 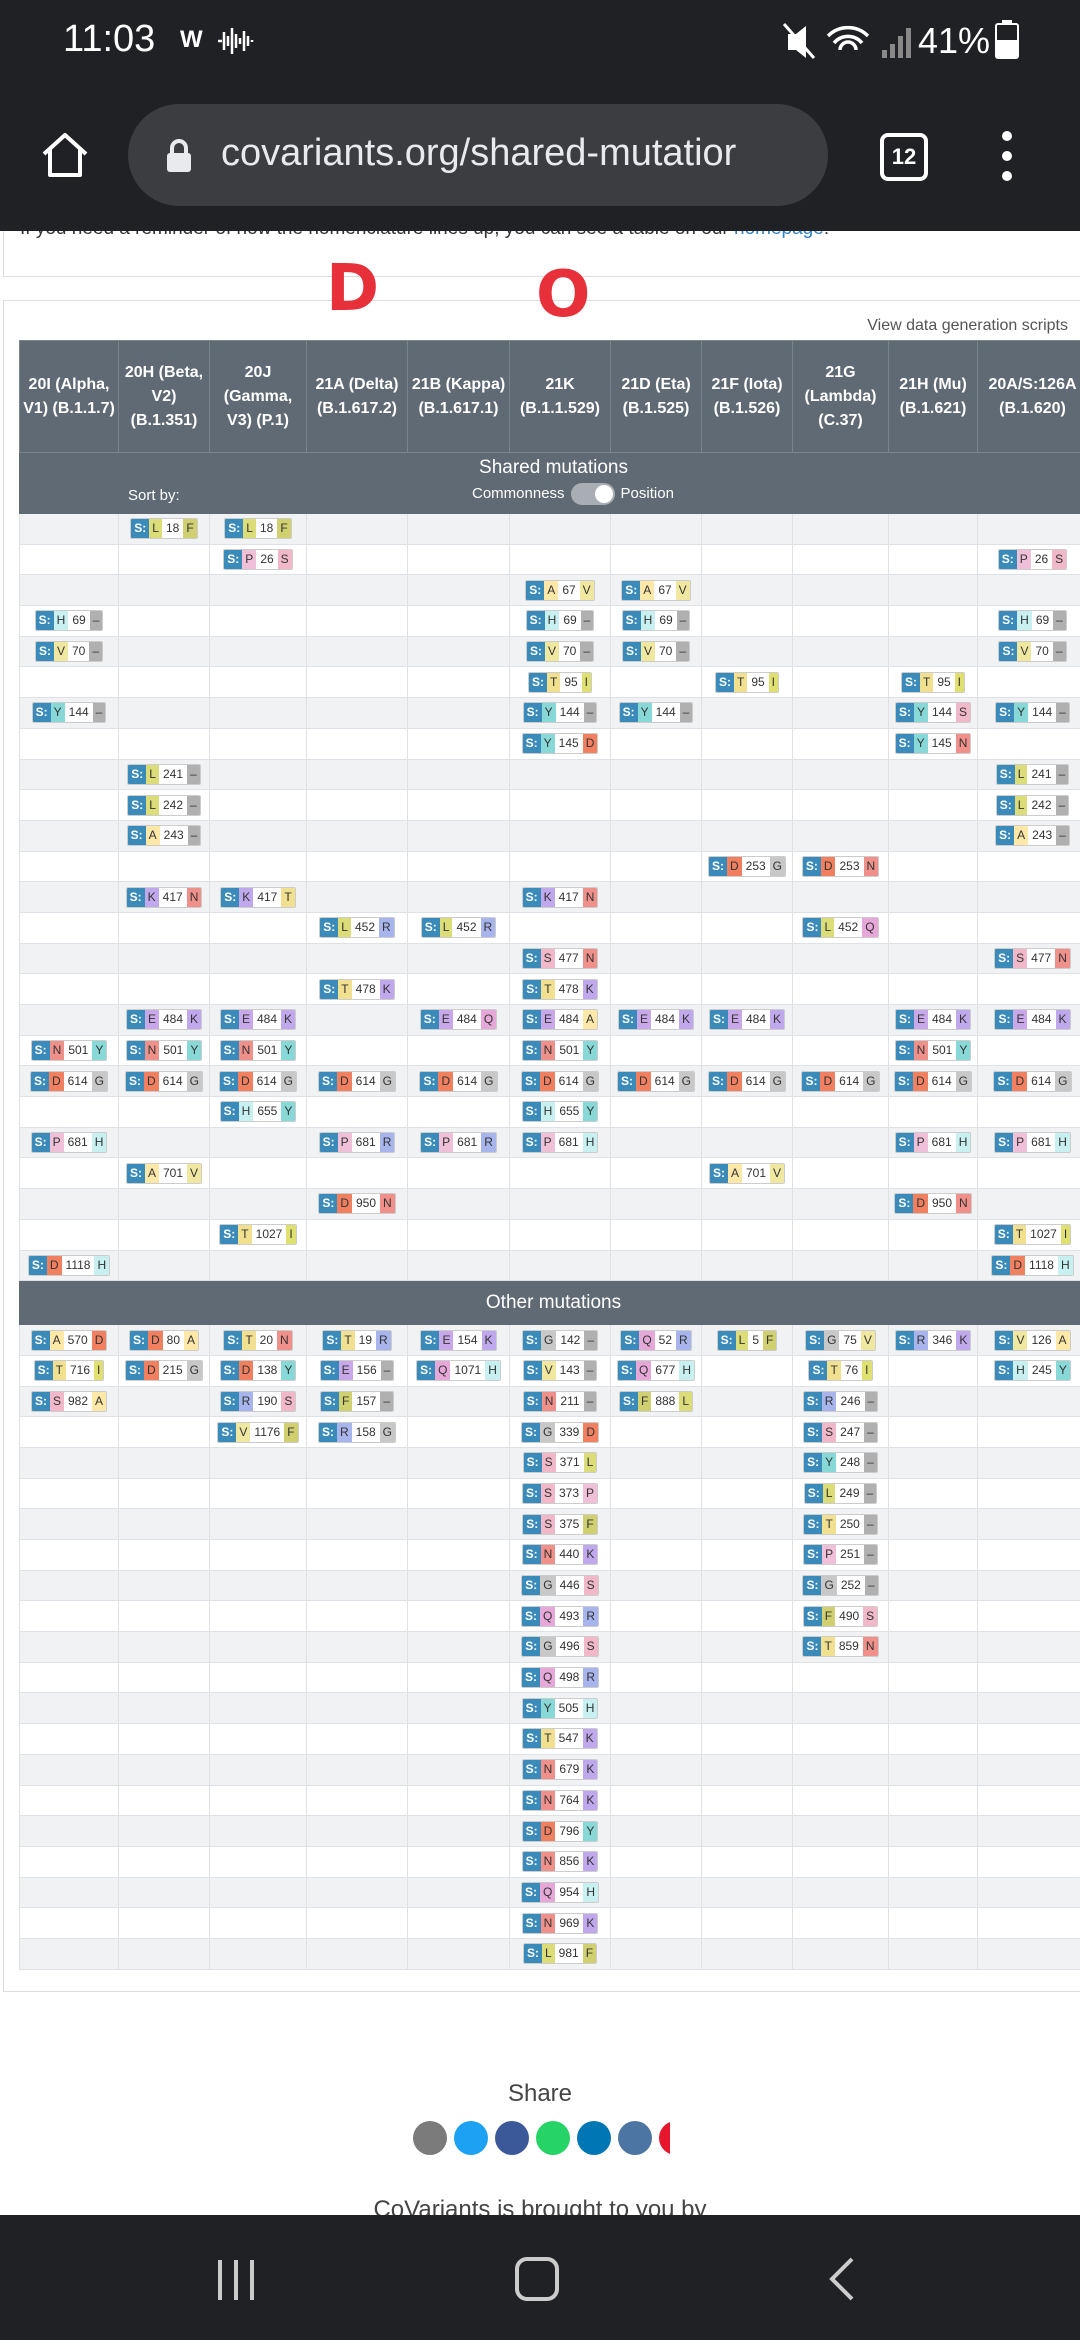 What do you see at coordinates (569, 1019) in the screenshot?
I see `position: 484` at bounding box center [569, 1019].